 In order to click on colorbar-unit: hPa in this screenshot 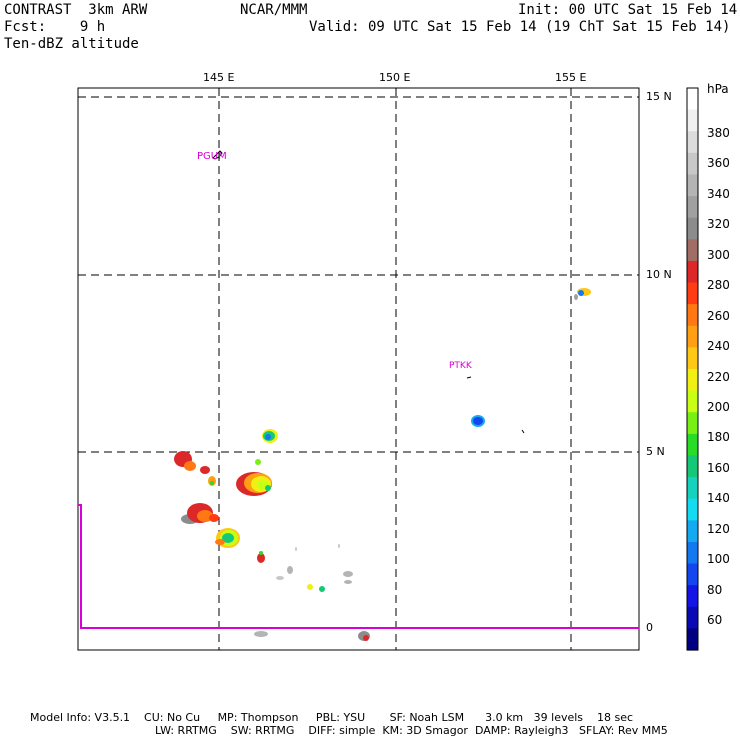, I will do `click(718, 89)`.